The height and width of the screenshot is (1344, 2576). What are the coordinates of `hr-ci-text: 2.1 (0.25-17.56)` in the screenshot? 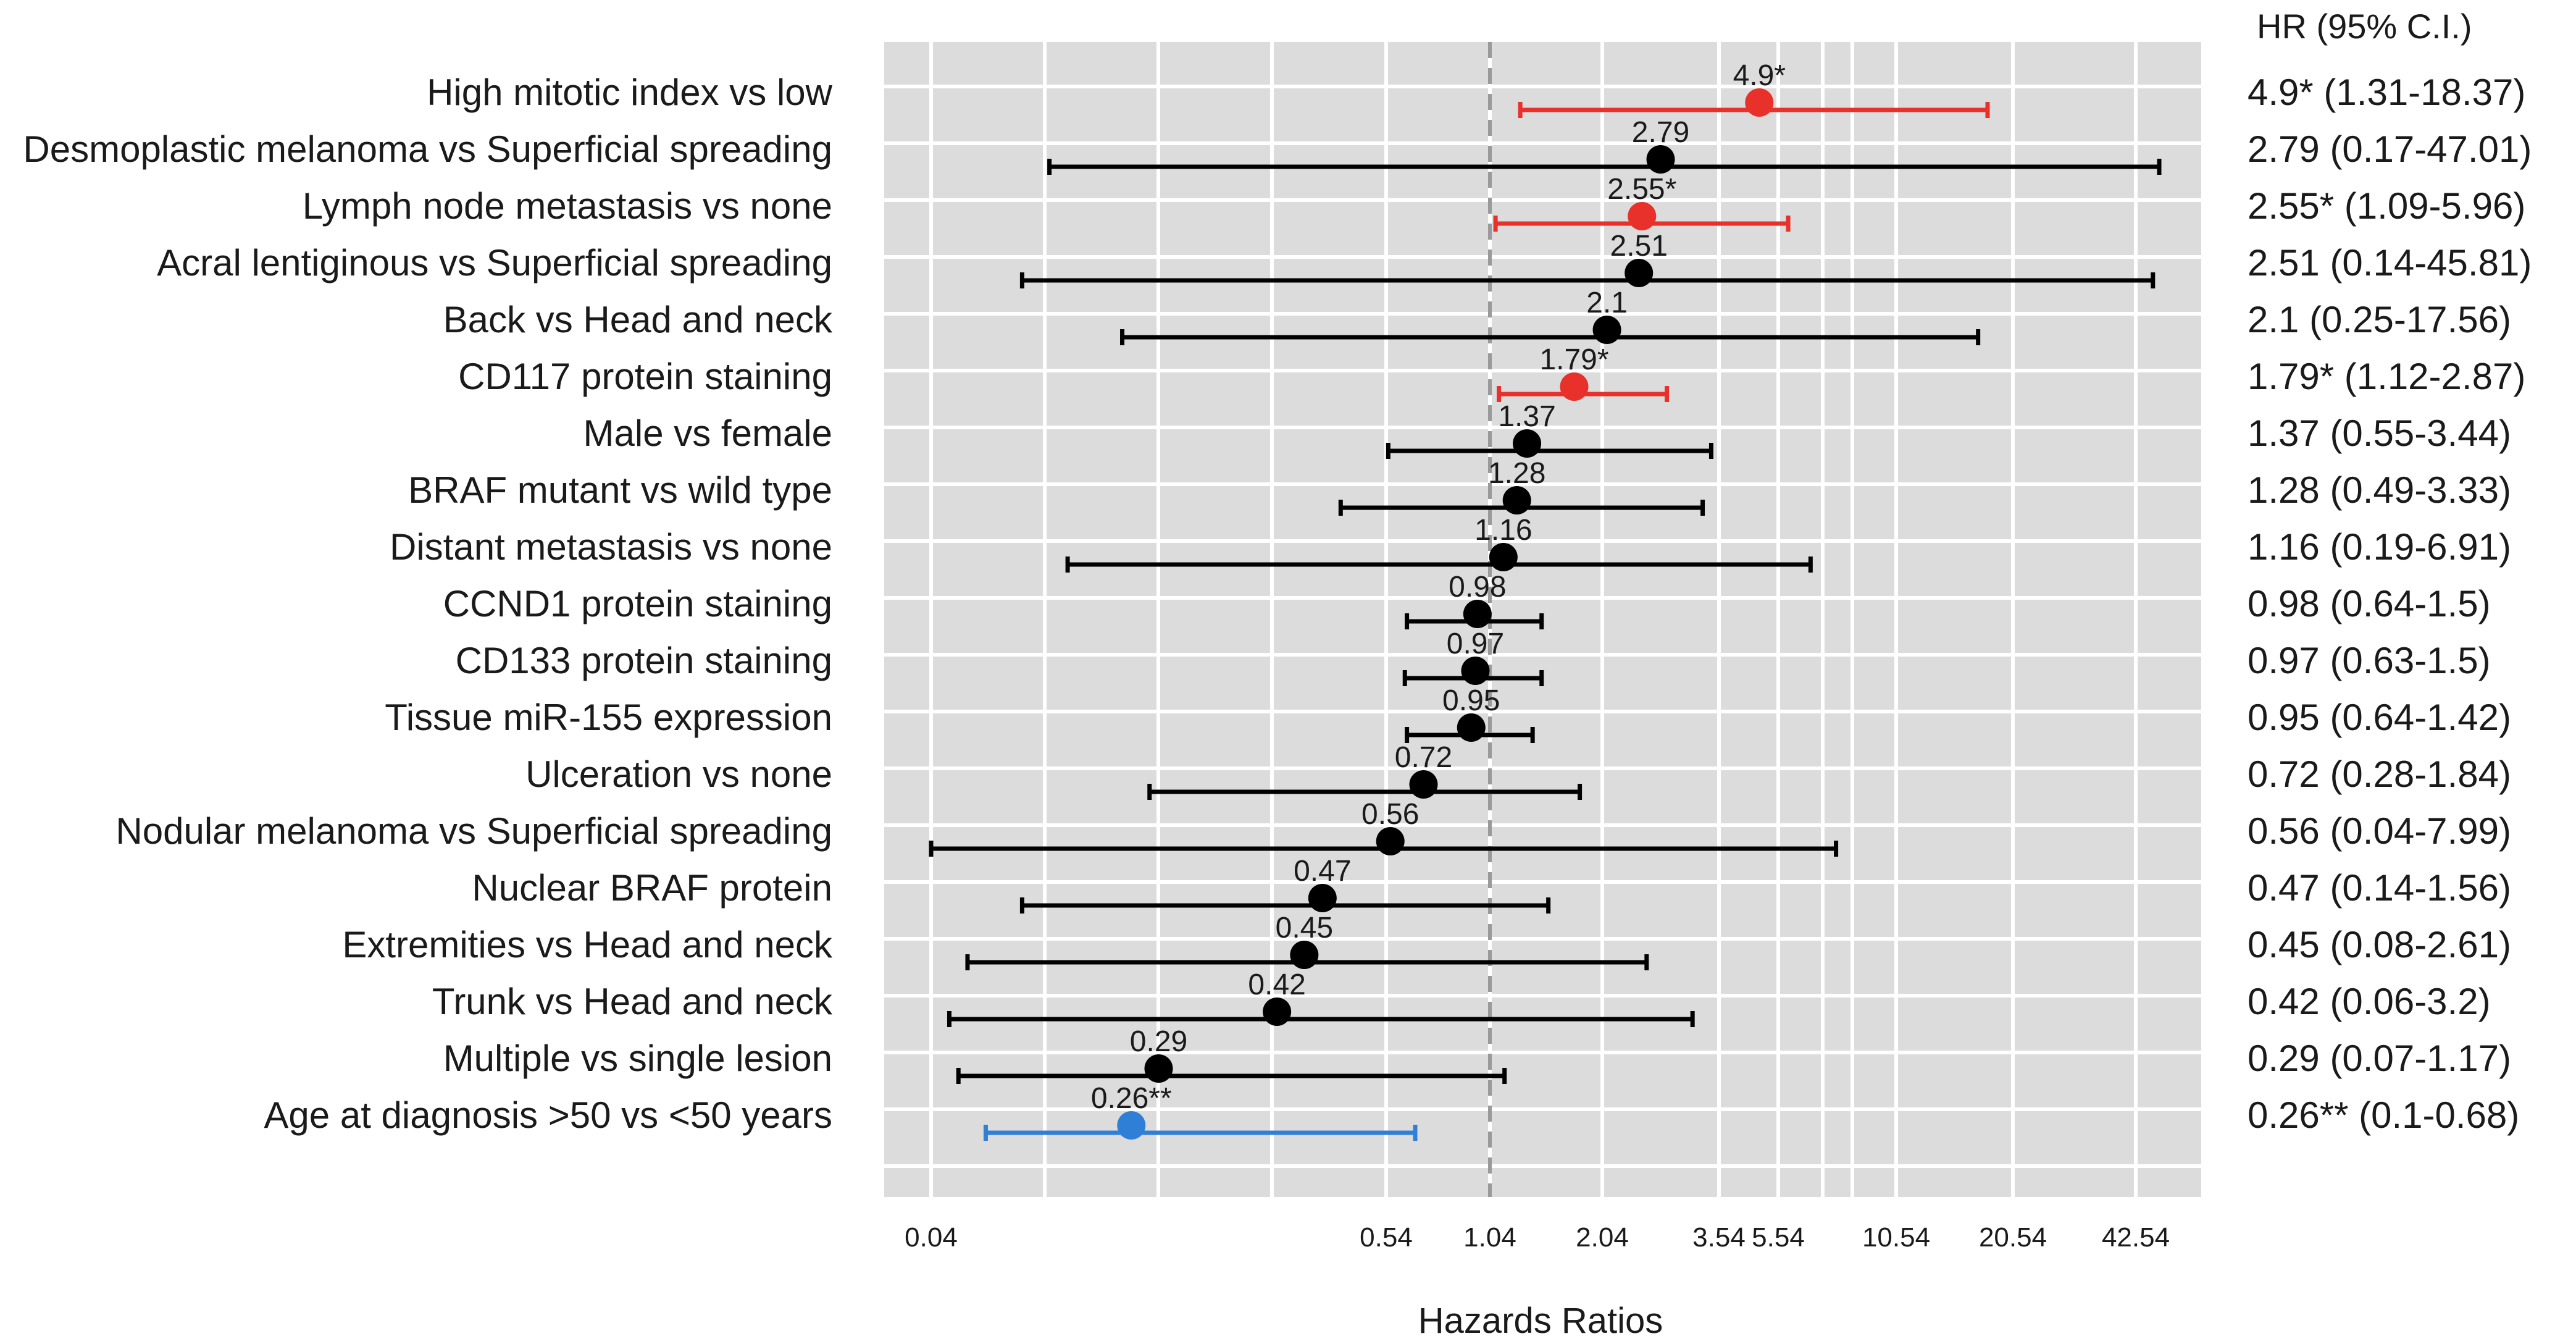 It's located at (2379, 320).